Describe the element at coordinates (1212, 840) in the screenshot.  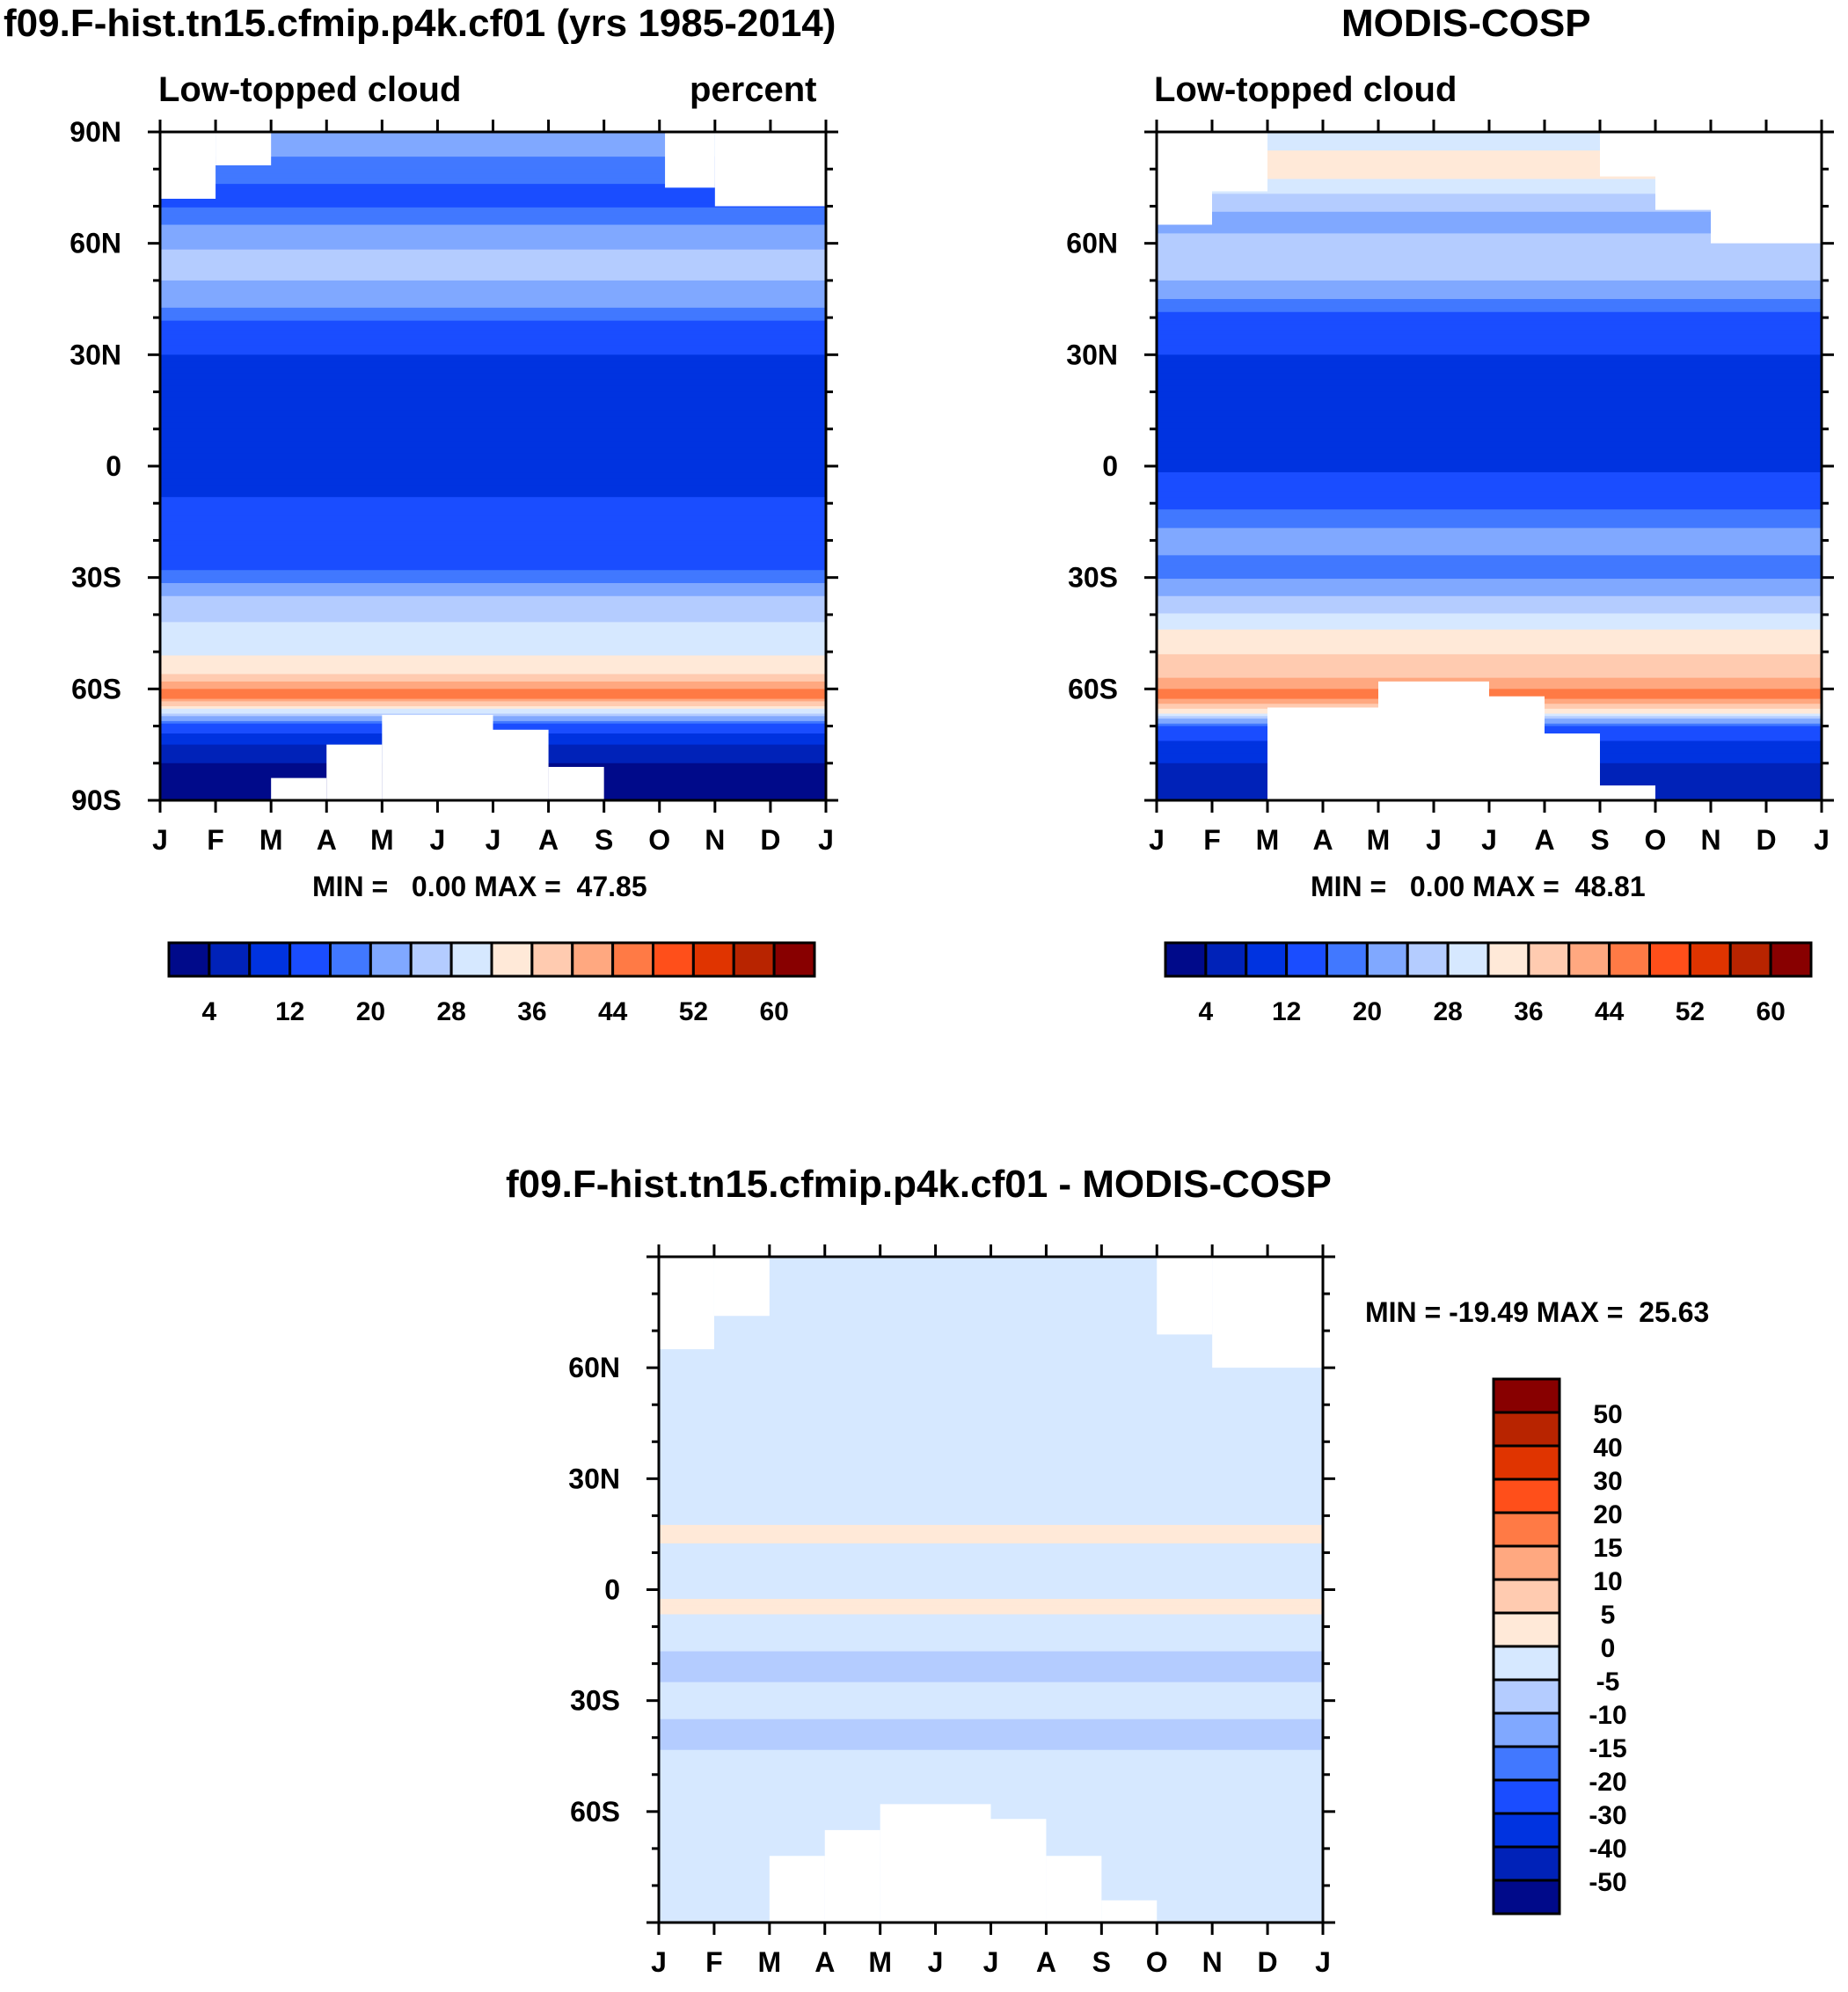
I see `x-tick-label: F` at that location.